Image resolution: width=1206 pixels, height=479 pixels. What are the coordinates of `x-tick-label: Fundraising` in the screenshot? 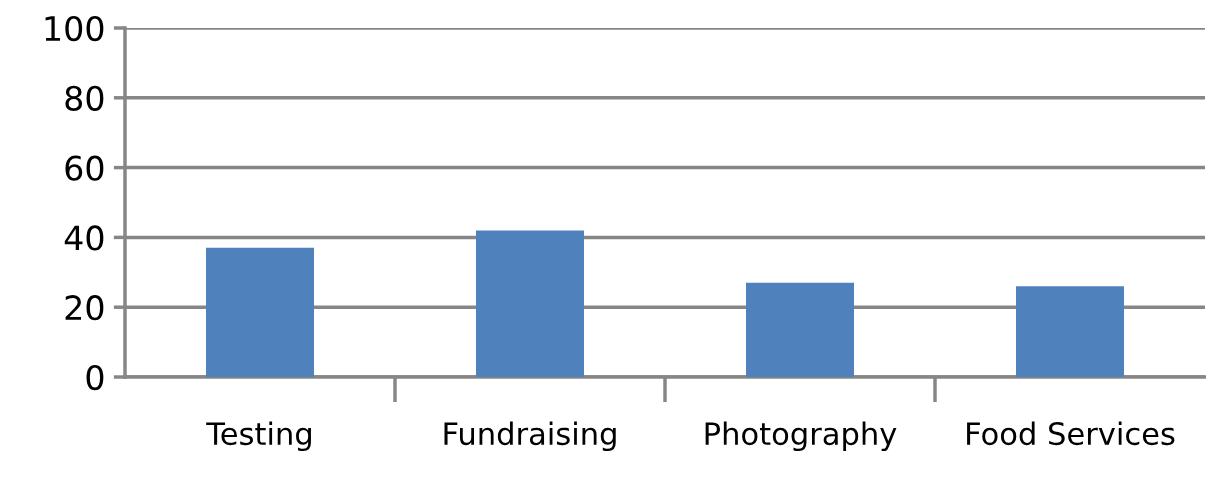 It's located at (530, 436).